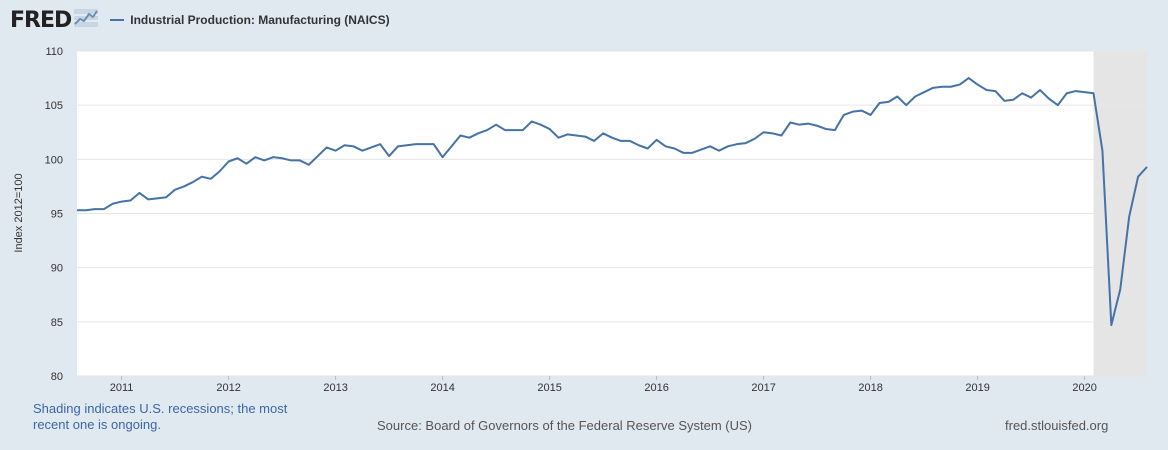 This screenshot has width=1168, height=450. I want to click on x-tick-label: 2017, so click(763, 388).